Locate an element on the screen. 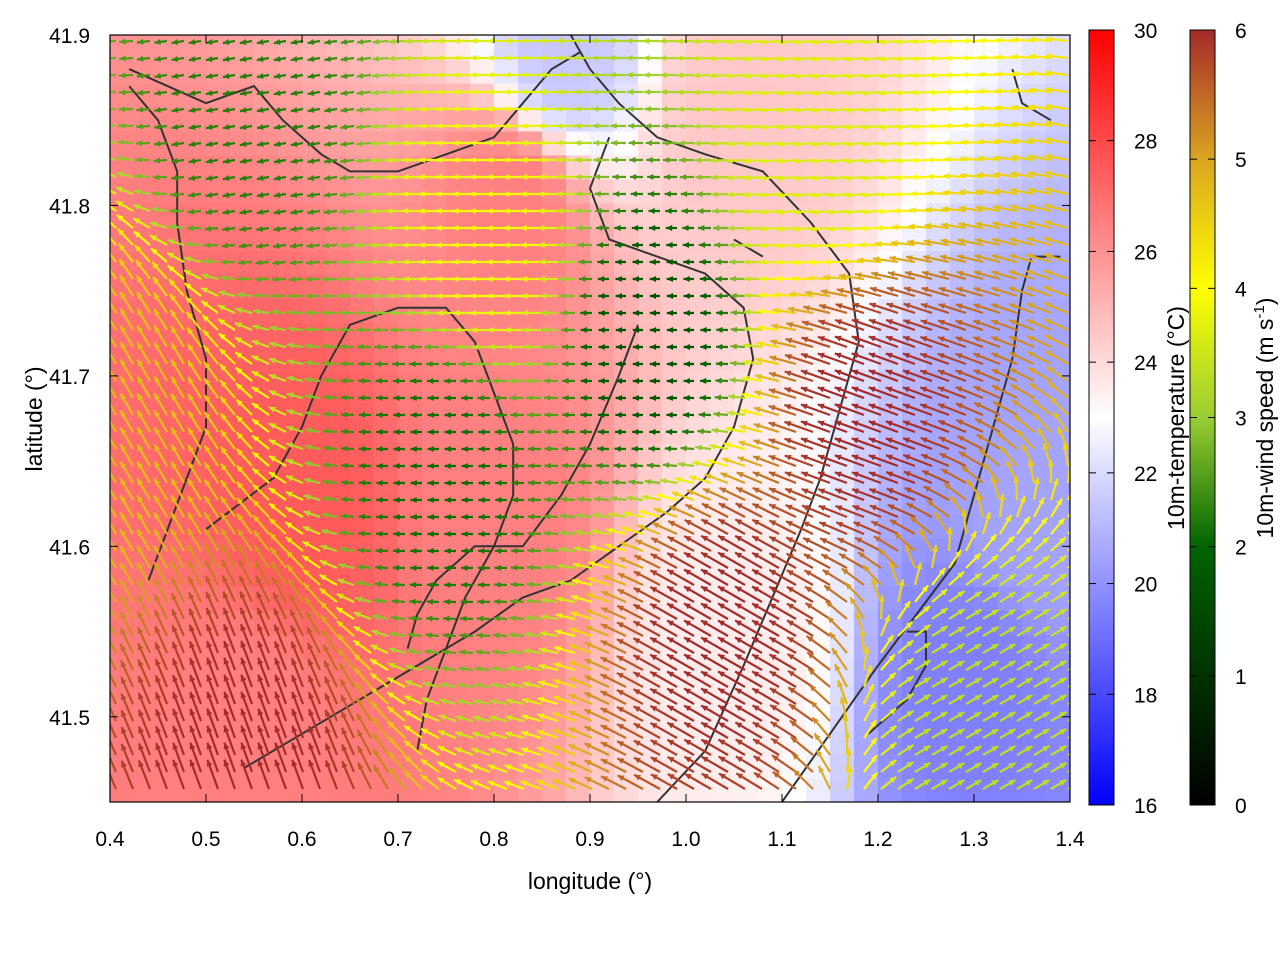  x-tick-label: 0.4 is located at coordinates (110, 839).